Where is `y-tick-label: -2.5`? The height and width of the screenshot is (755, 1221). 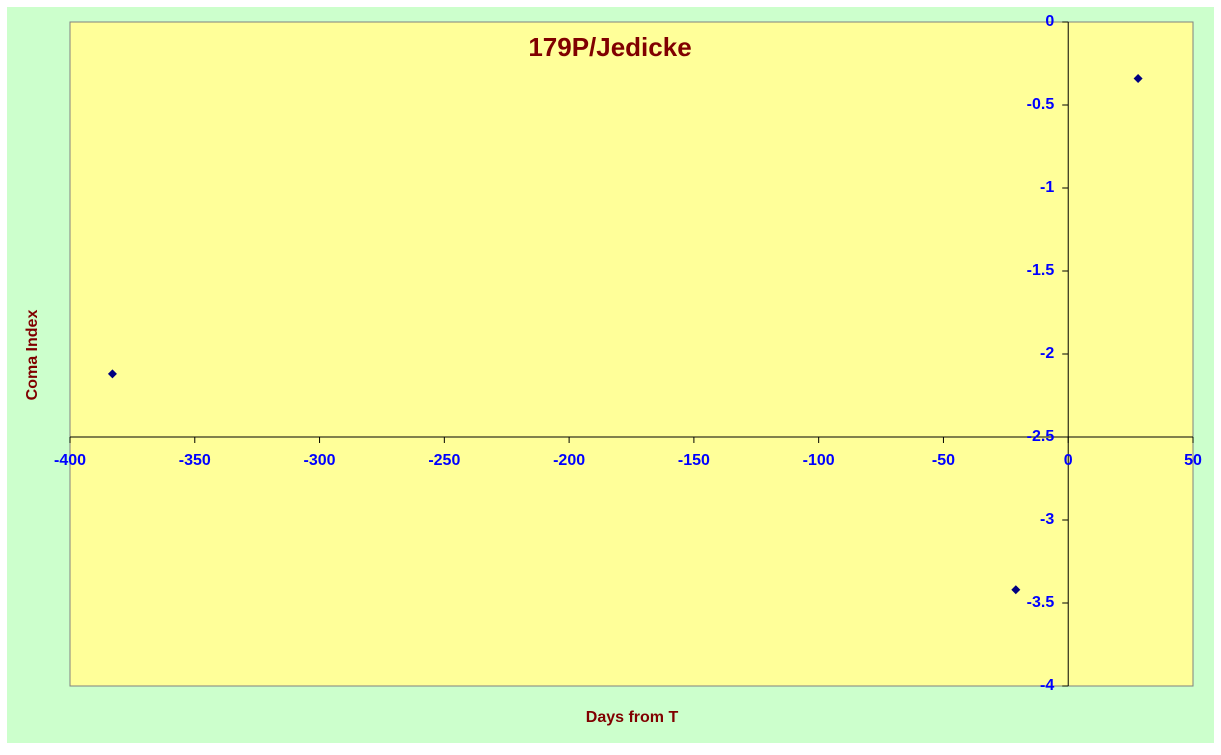
y-tick-label: -2.5 is located at coordinates (1041, 436).